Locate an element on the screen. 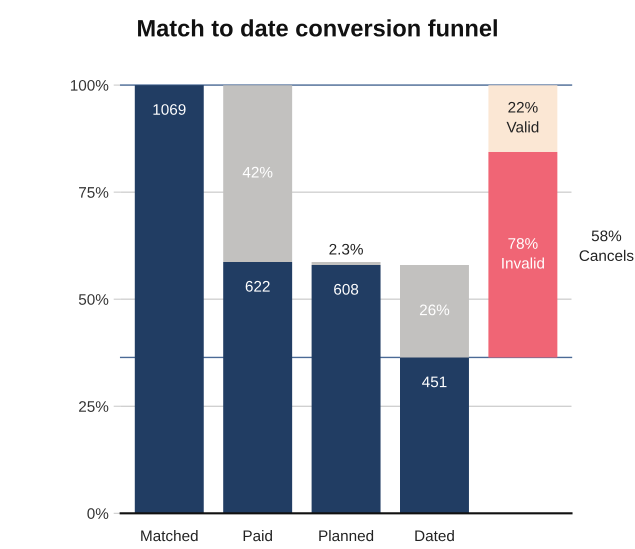 Image resolution: width=635 pixels, height=549 pixels. annotation: 451 is located at coordinates (434, 382).